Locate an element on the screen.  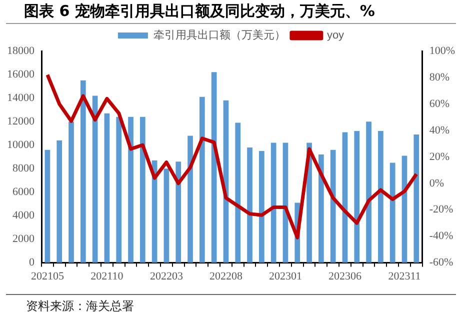
x-tick-label: 202105 is located at coordinates (47, 276).